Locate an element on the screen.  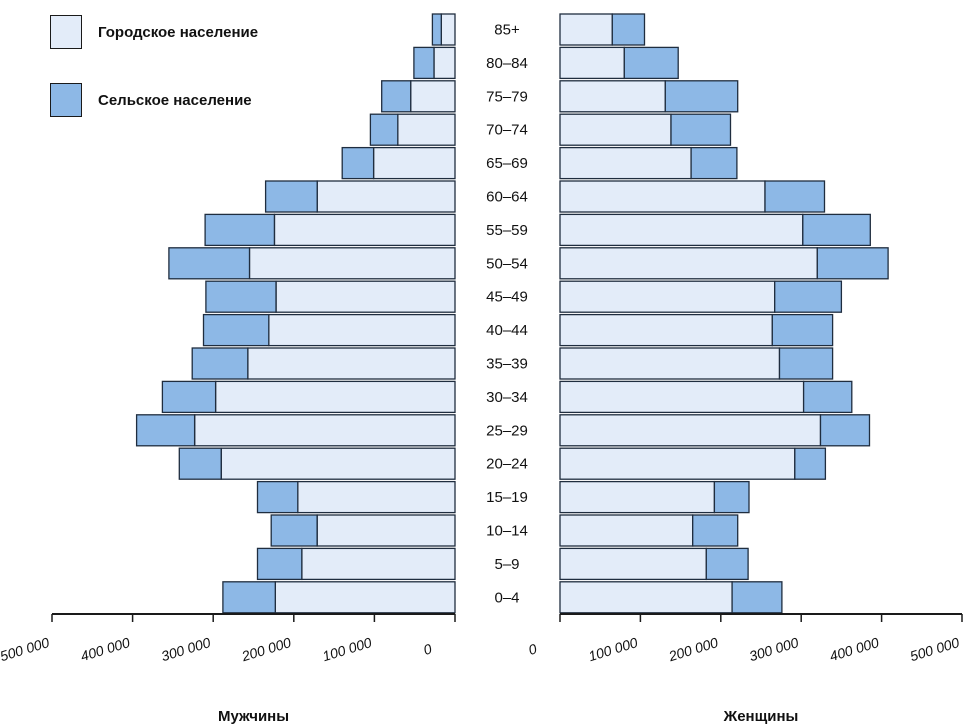
legend-item-urban: Городское население is located at coordinates (154, 32).